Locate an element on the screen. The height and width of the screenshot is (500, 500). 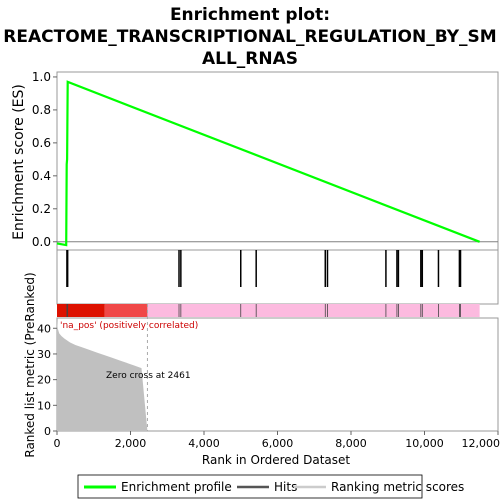
x-axis-label: Rank in Ordered Dataset is located at coordinates (276, 460).